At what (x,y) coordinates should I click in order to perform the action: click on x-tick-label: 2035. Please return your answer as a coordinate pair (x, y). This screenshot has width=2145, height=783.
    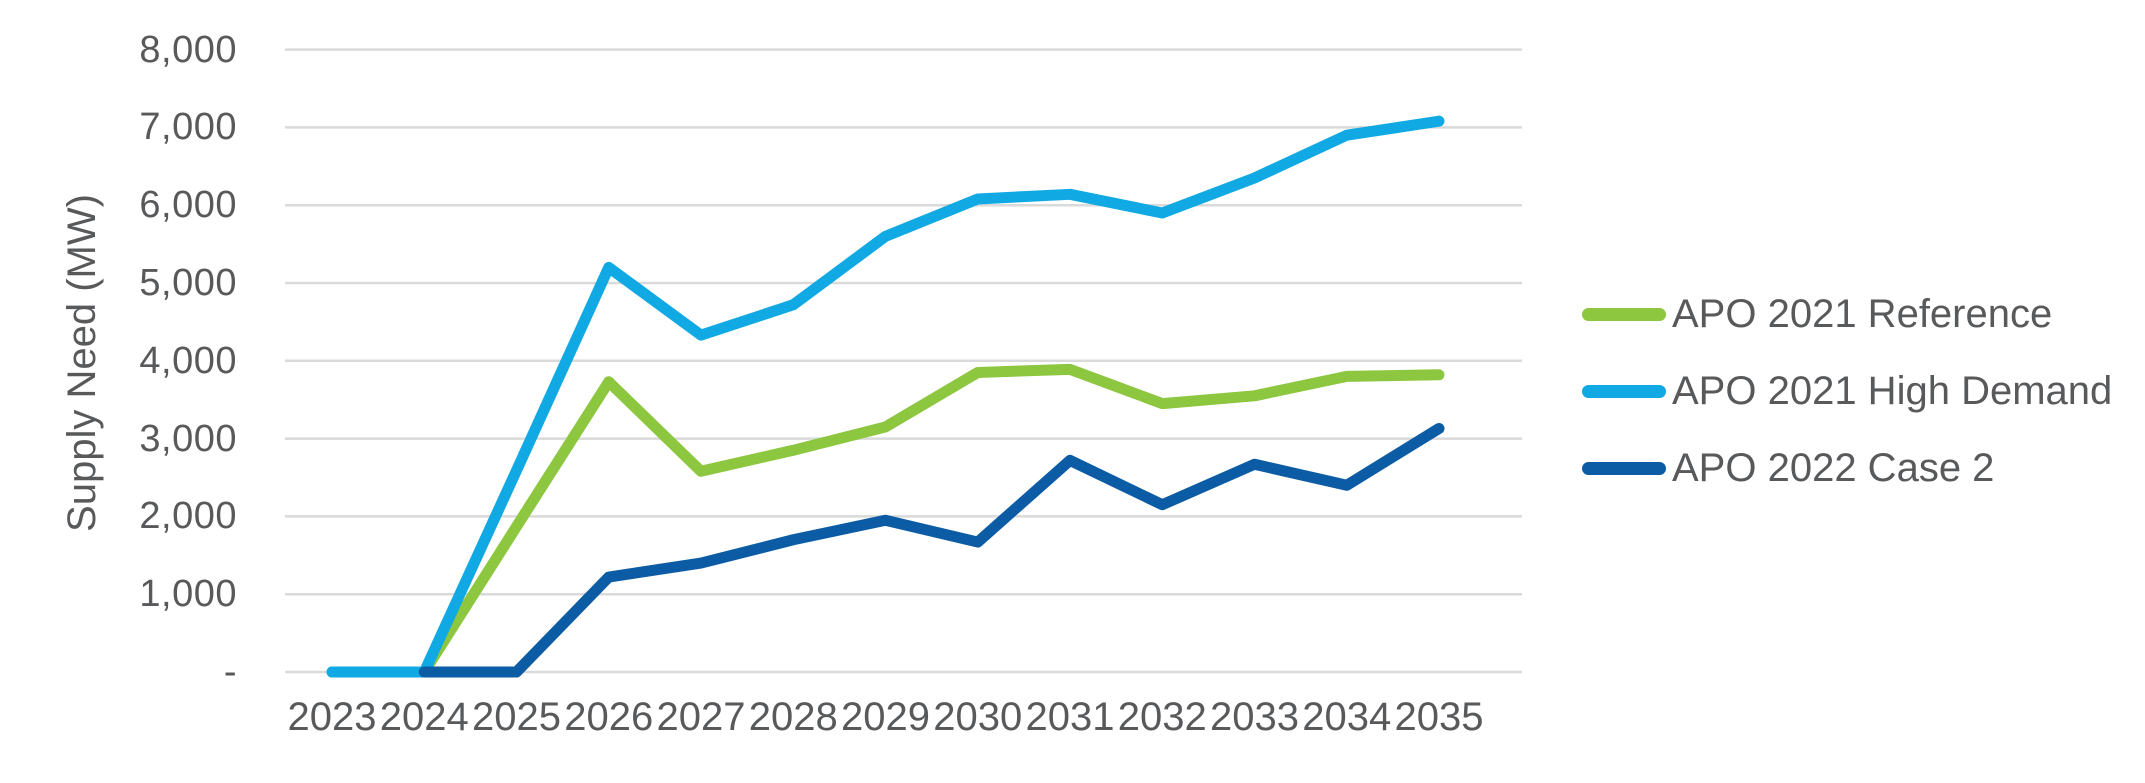
    Looking at the image, I should click on (1439, 717).